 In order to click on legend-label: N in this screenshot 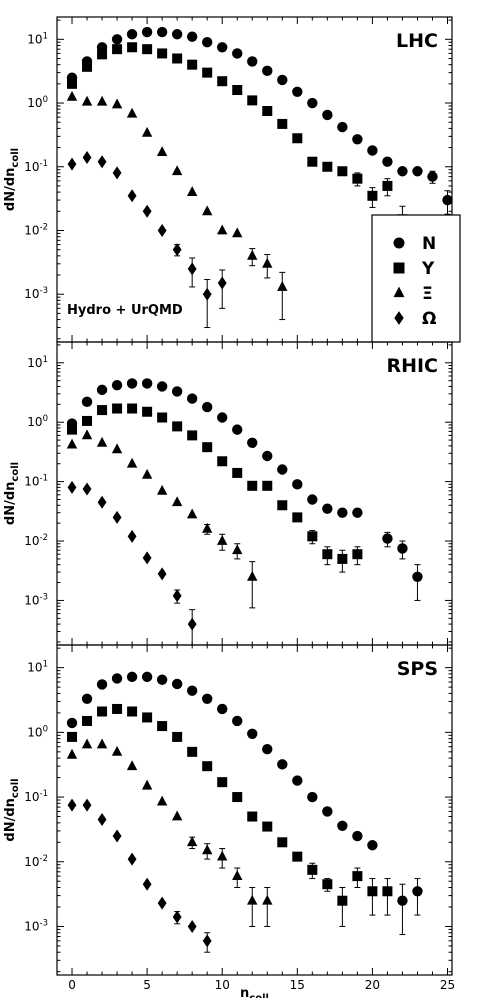, I will do `click(429, 244)`.